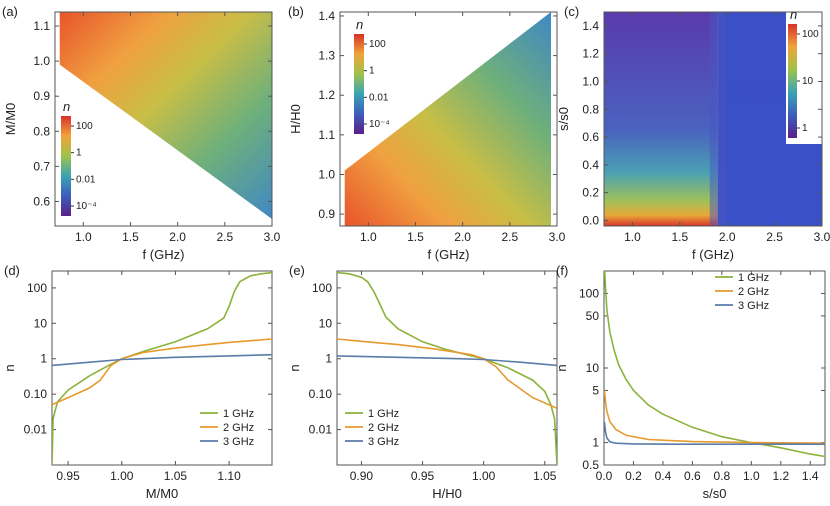  I want to click on x-axis-label-c: f (GHz), so click(713, 254).